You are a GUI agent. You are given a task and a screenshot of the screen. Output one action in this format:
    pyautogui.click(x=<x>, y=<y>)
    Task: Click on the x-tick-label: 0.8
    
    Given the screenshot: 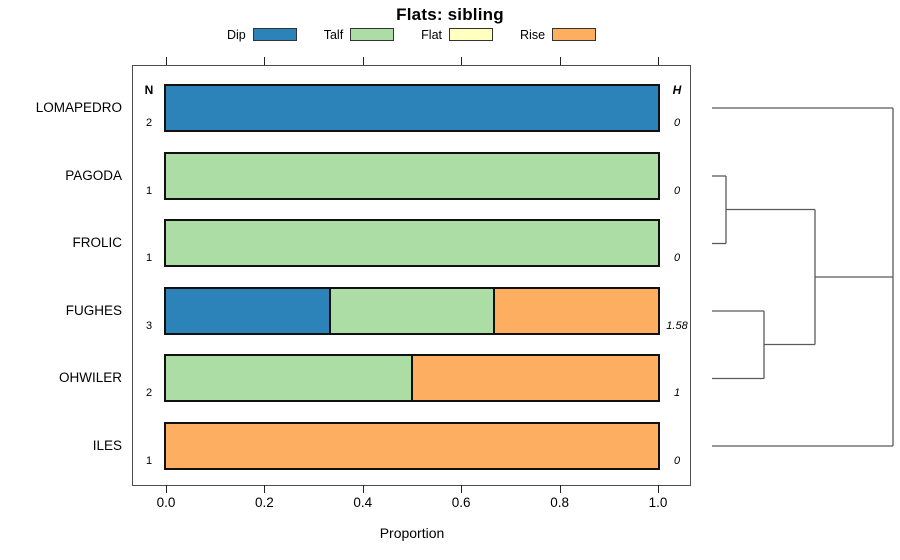 What is the action you would take?
    pyautogui.click(x=559, y=502)
    